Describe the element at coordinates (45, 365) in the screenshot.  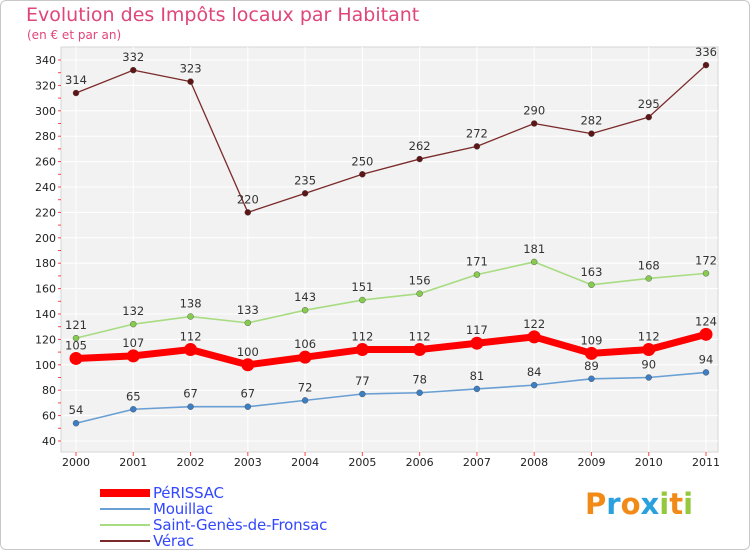
I see `y-tick-label: 100` at that location.